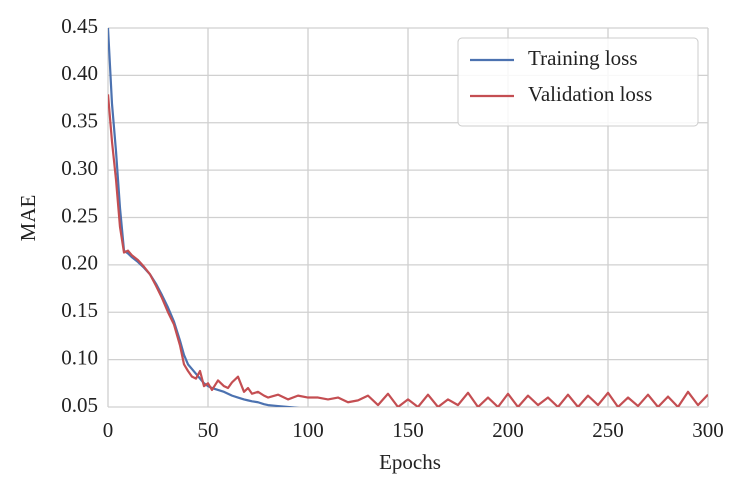 The height and width of the screenshot is (498, 747). What do you see at coordinates (583, 58) in the screenshot?
I see `legend-label: Training loss` at bounding box center [583, 58].